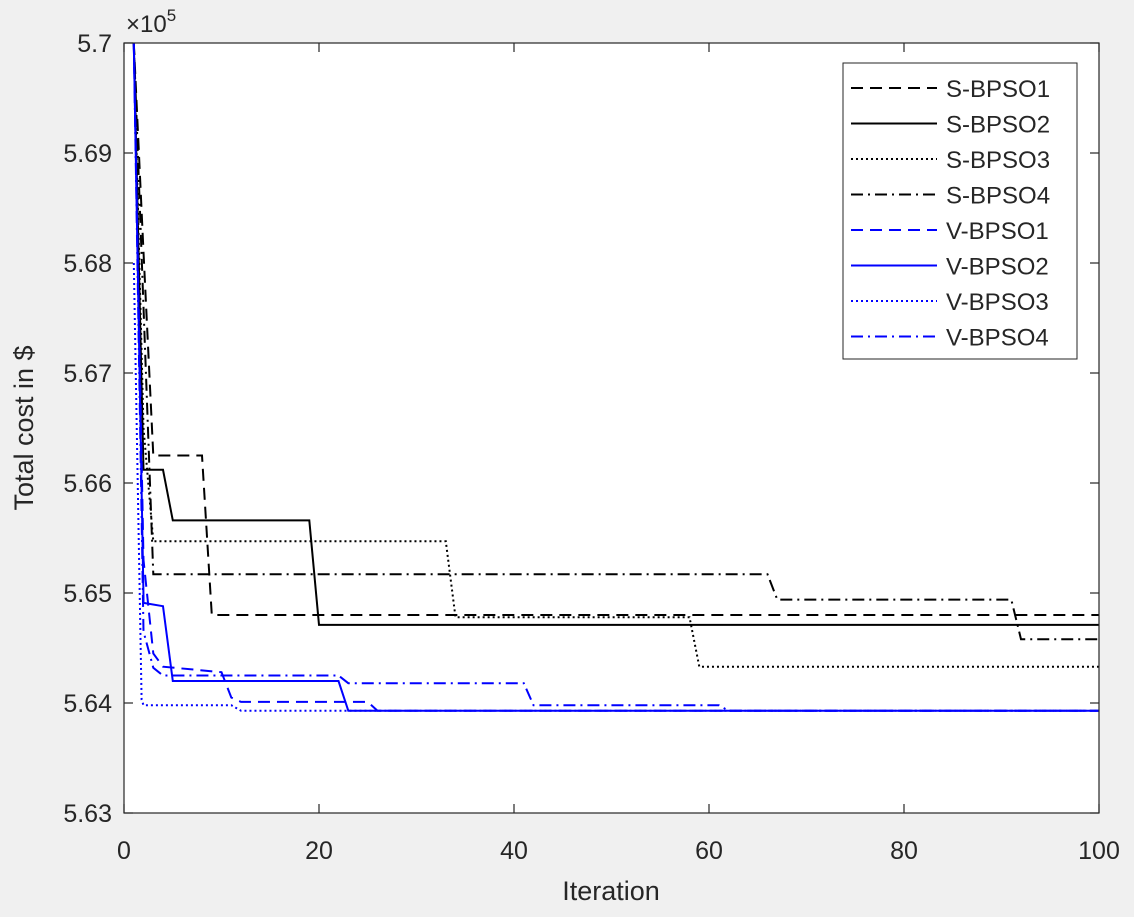  Describe the element at coordinates (998, 125) in the screenshot. I see `legend-label: S-BPSO2` at that location.